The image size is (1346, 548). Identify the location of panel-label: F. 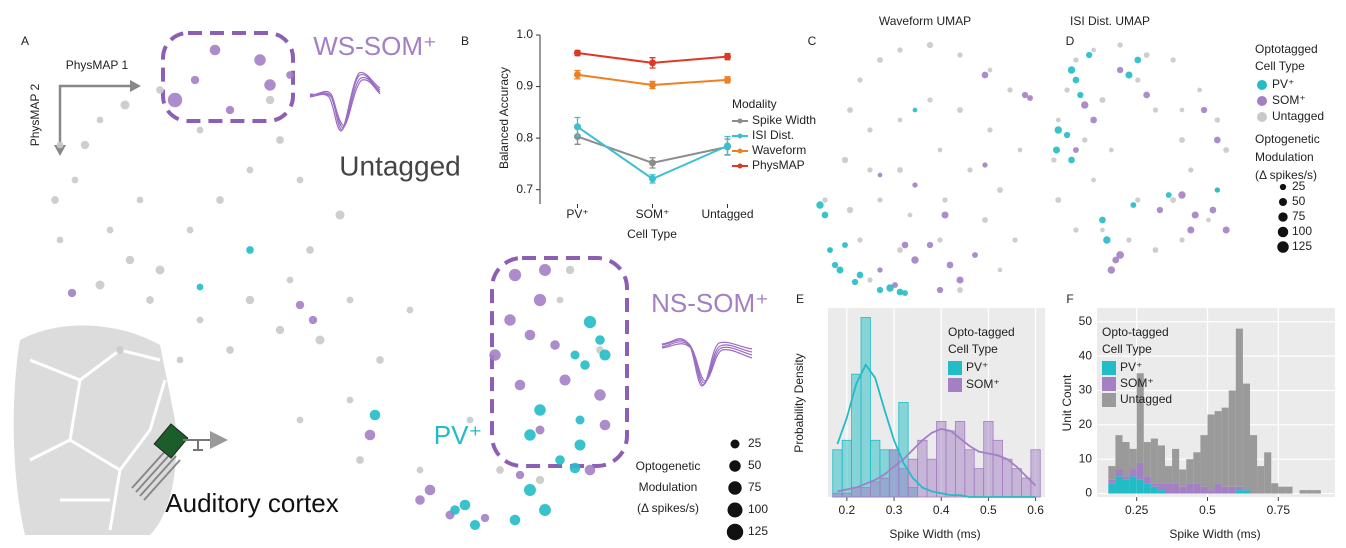
(1069, 299).